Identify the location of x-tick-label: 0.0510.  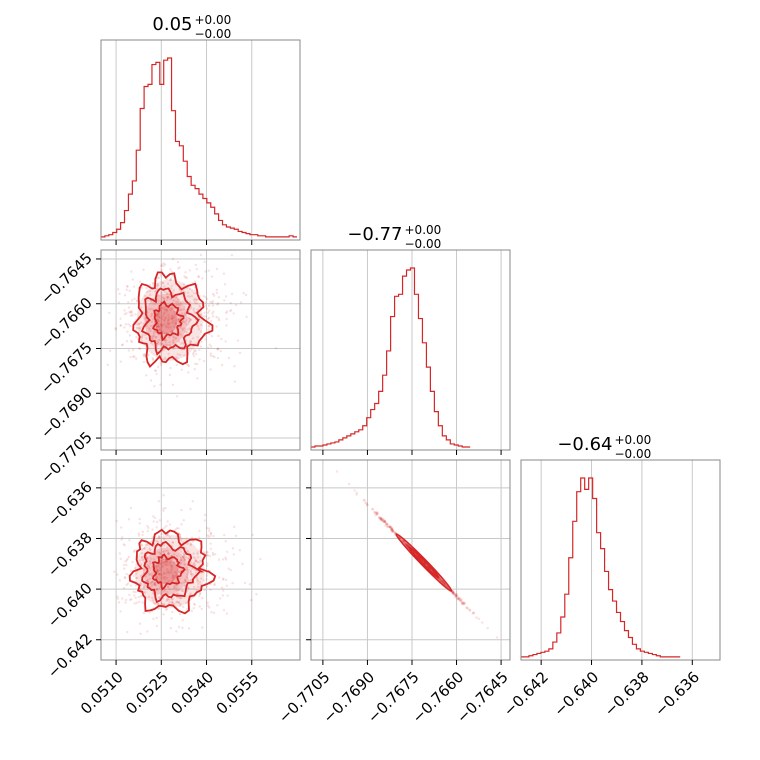
(102, 693).